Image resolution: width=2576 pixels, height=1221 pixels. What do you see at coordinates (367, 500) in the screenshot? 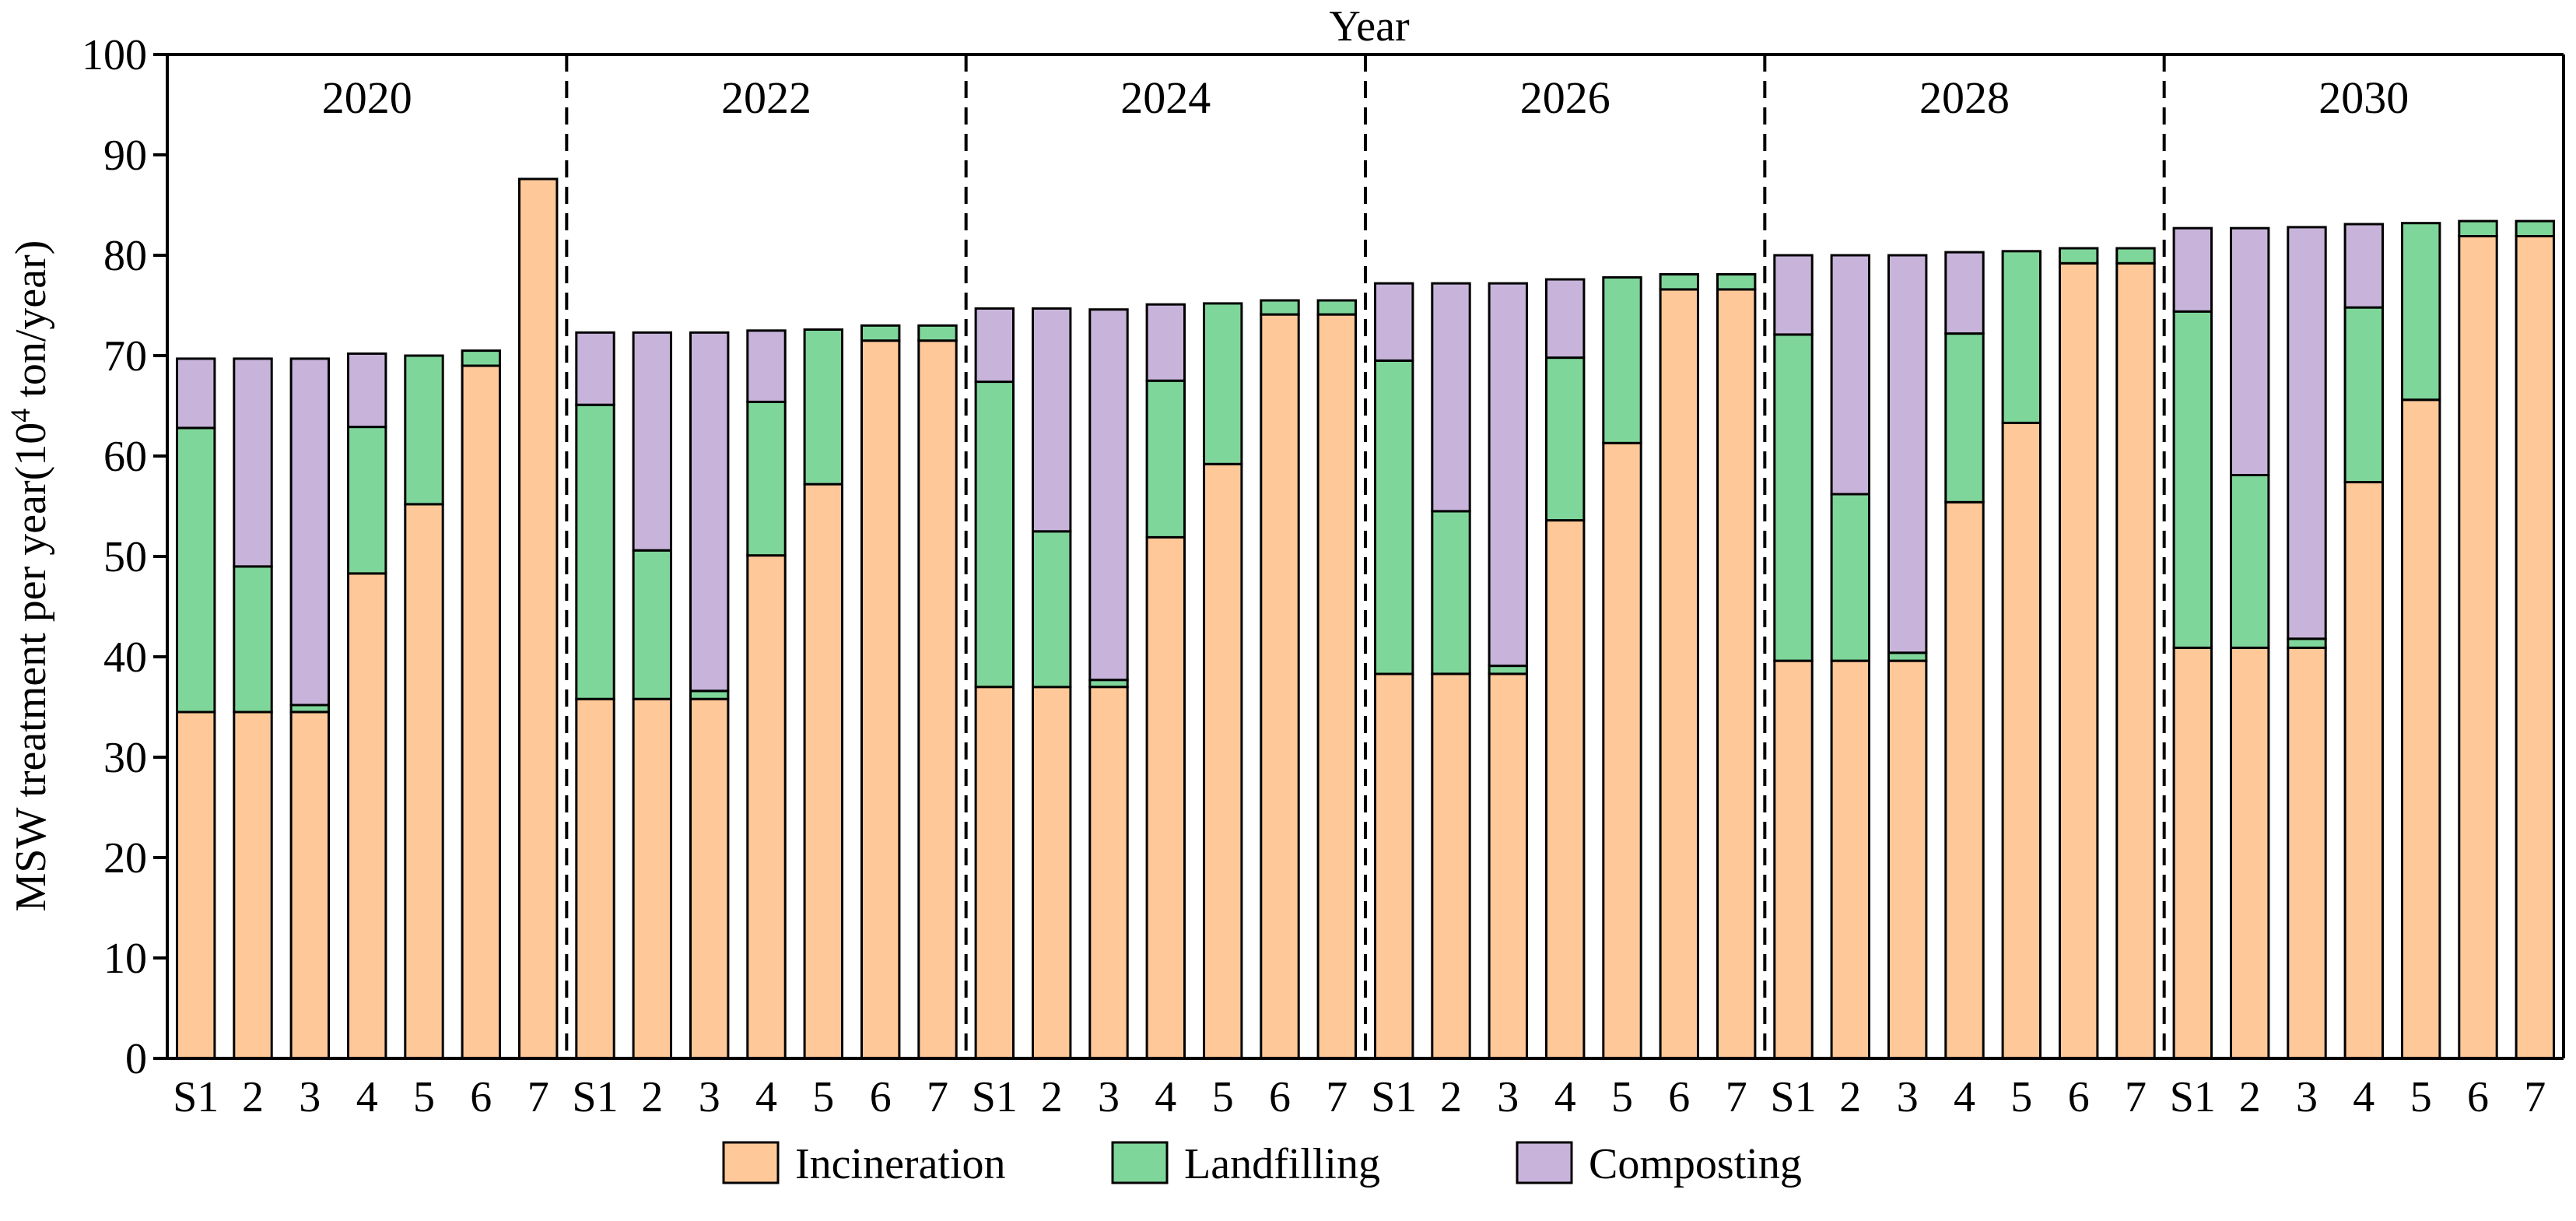
I see `bar-2020-4-landfilling` at bounding box center [367, 500].